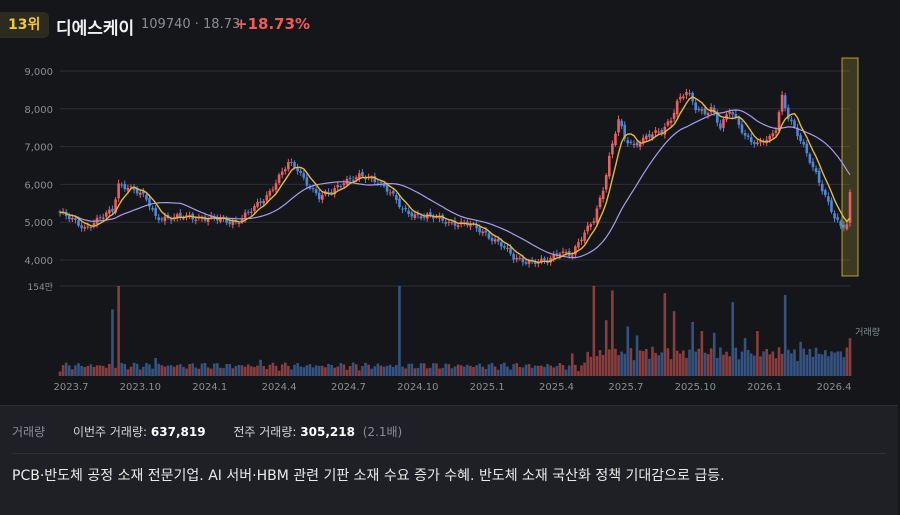 The width and height of the screenshot is (900, 515). What do you see at coordinates (382, 432) in the screenshot?
I see `volume-ratio: (2.1배)` at bounding box center [382, 432].